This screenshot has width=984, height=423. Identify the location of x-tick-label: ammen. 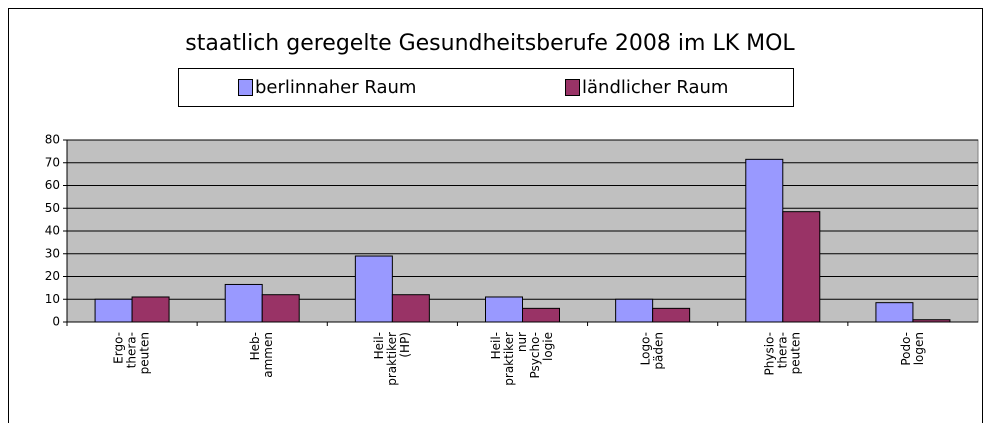
(268, 355).